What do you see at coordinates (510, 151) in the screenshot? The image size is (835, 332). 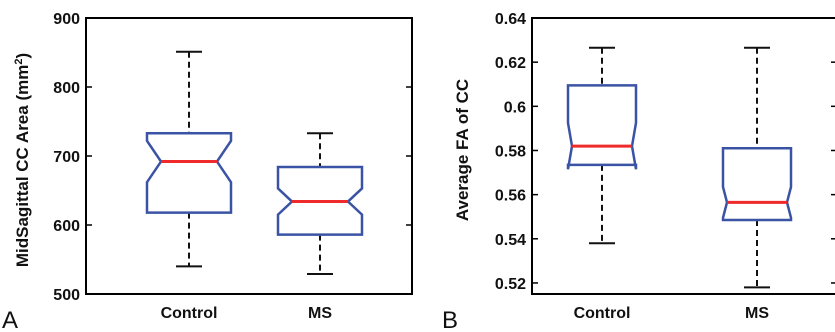 I see `panel-b-y-tick-label: 0.58` at bounding box center [510, 151].